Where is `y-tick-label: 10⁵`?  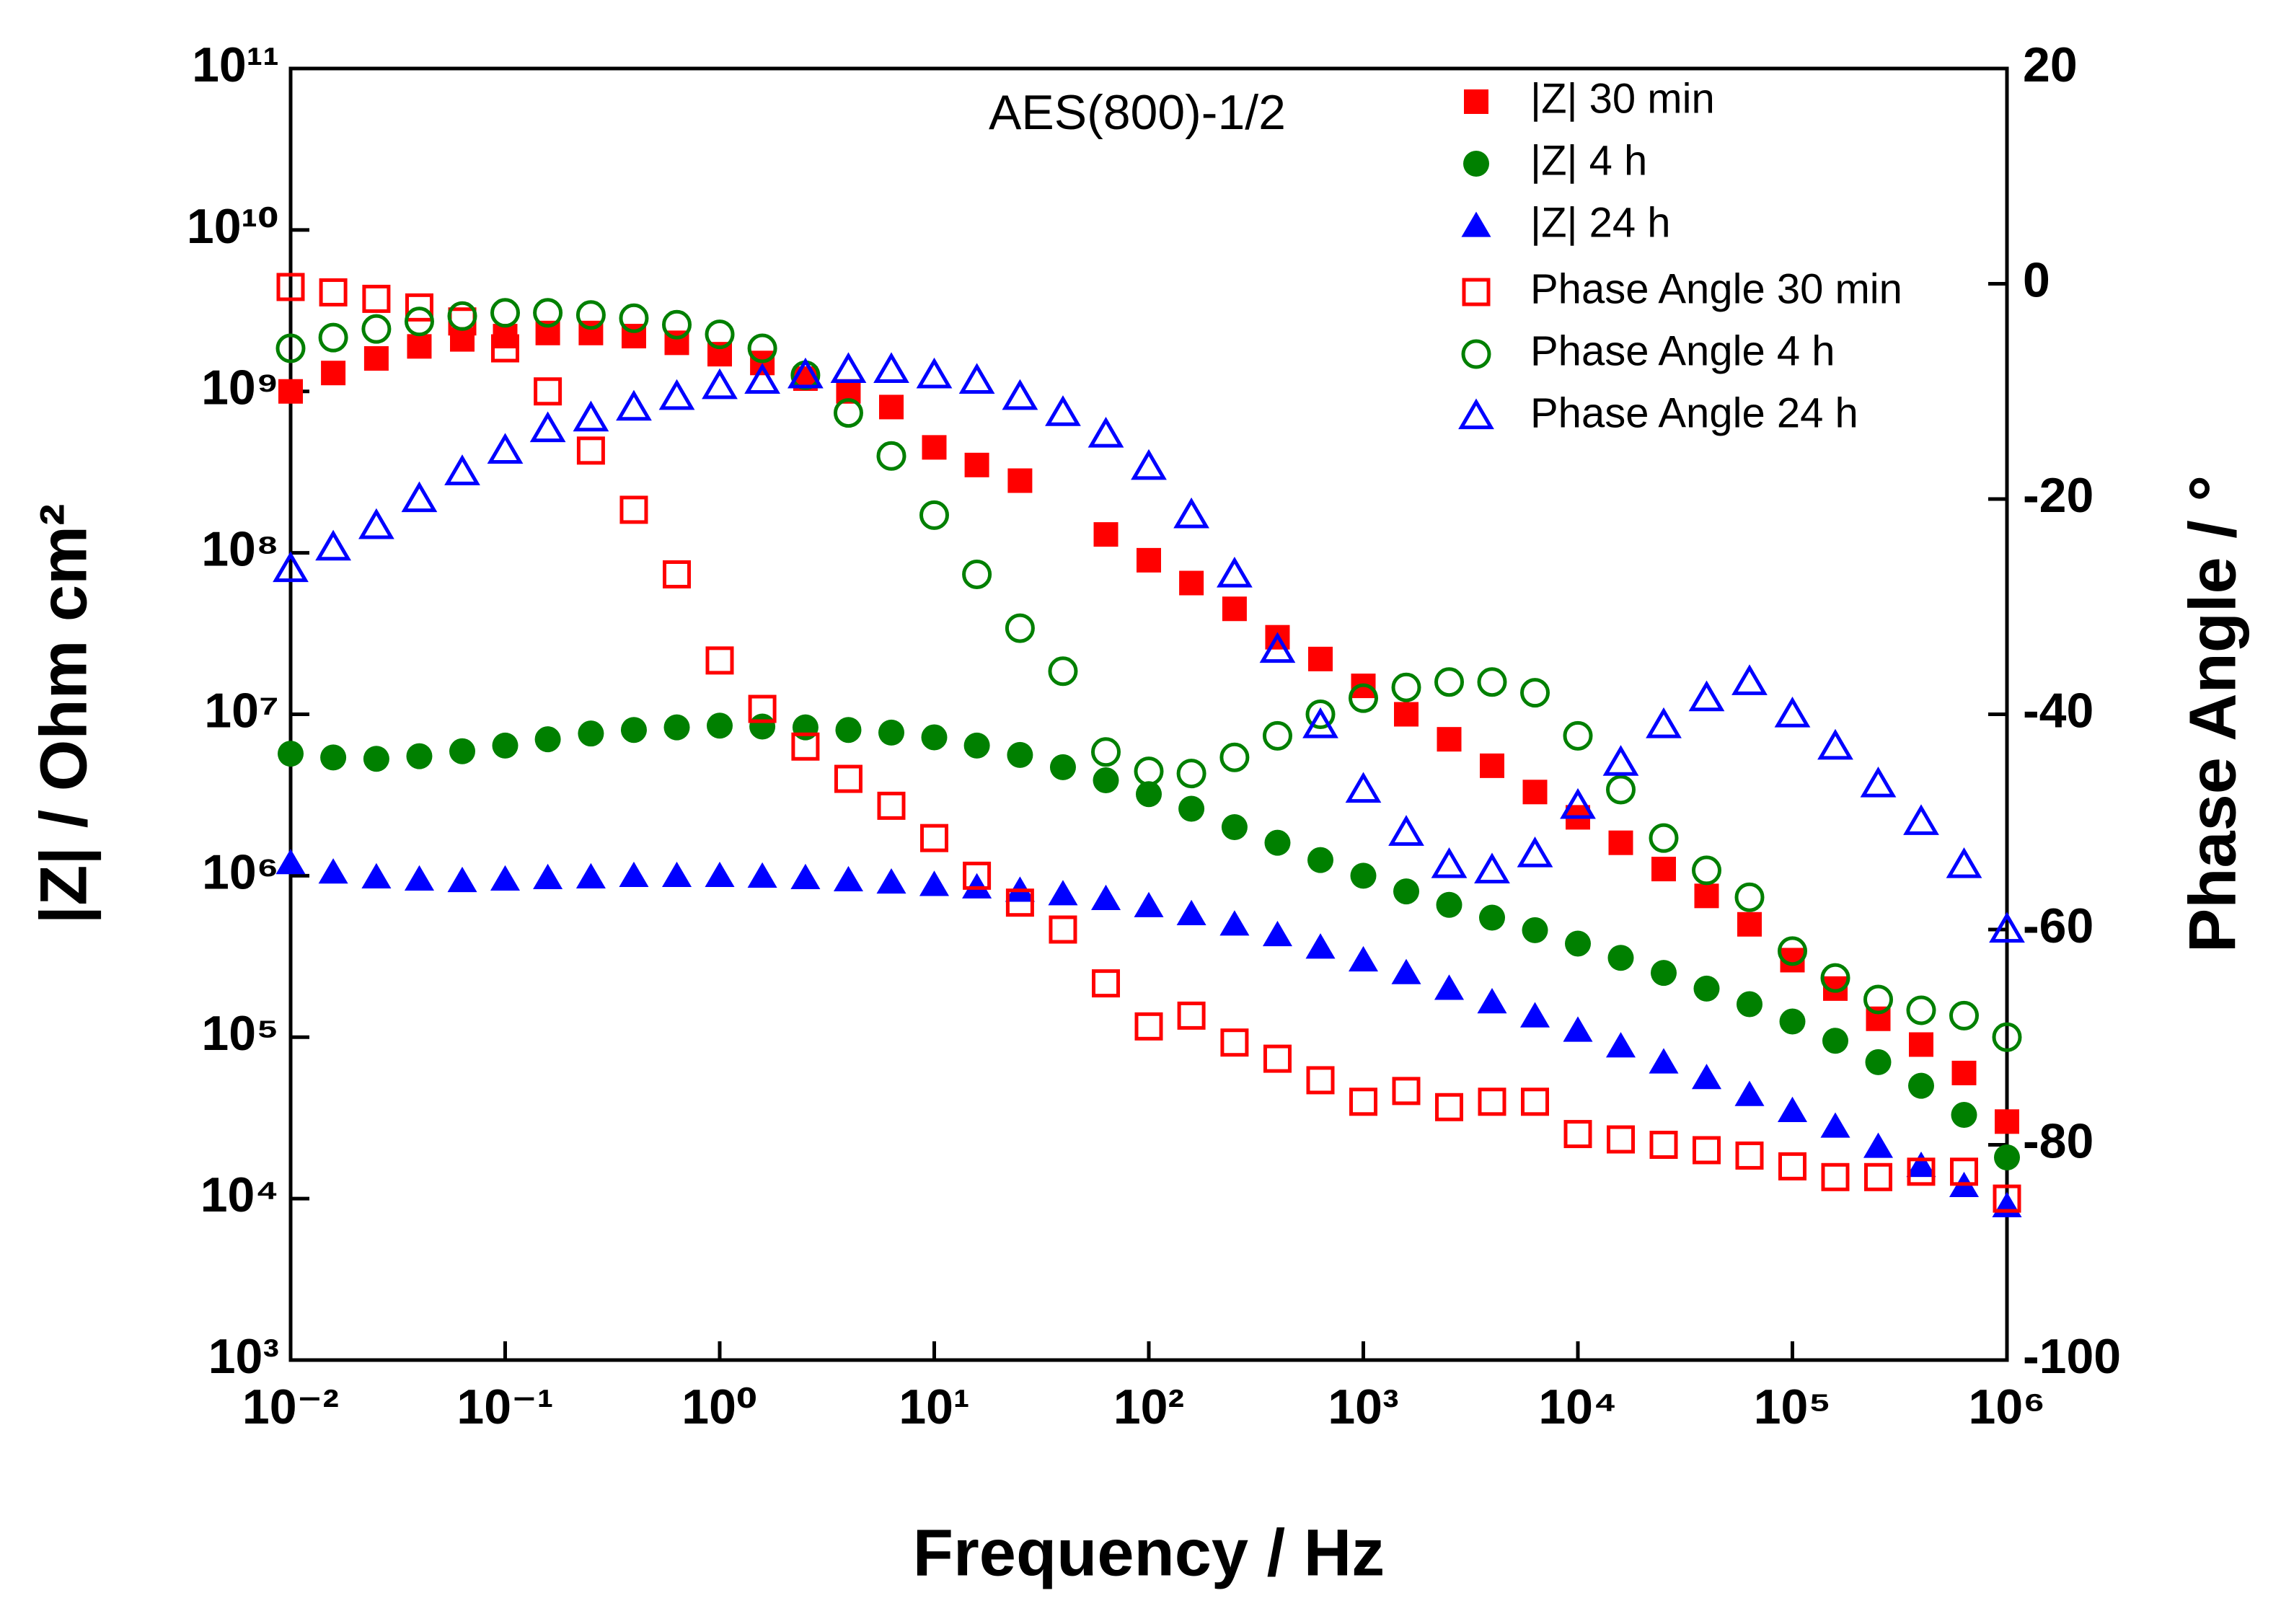
y-tick-label: 10⁵ is located at coordinates (240, 1033).